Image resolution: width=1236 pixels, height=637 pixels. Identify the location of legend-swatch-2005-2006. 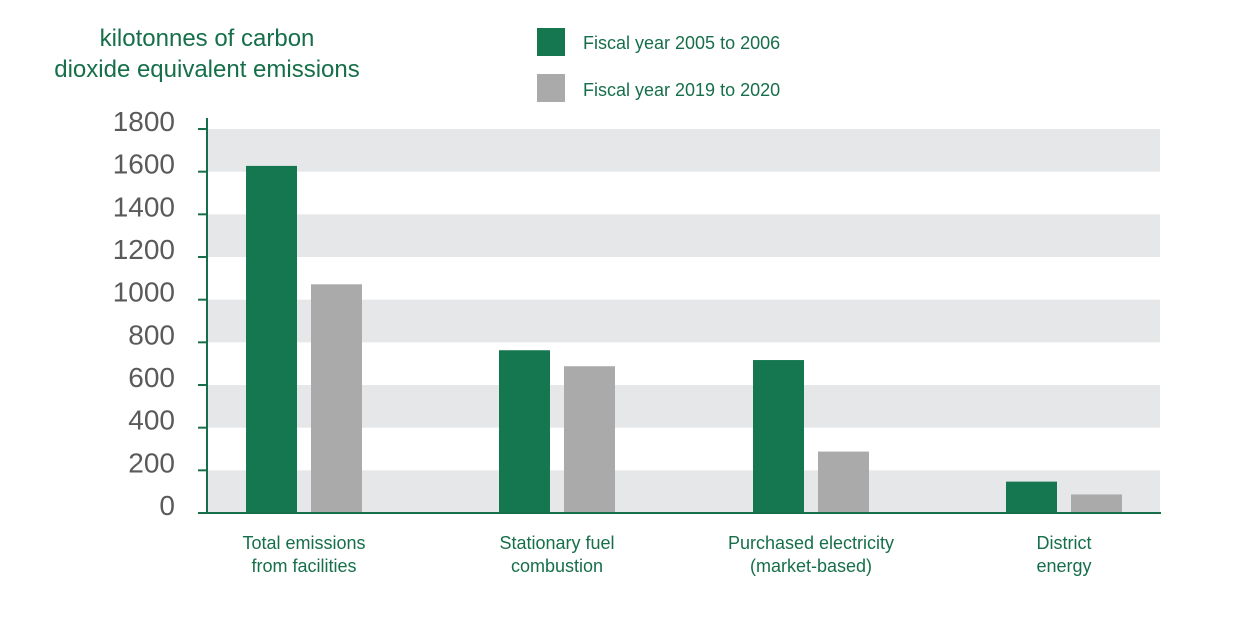
(551, 42).